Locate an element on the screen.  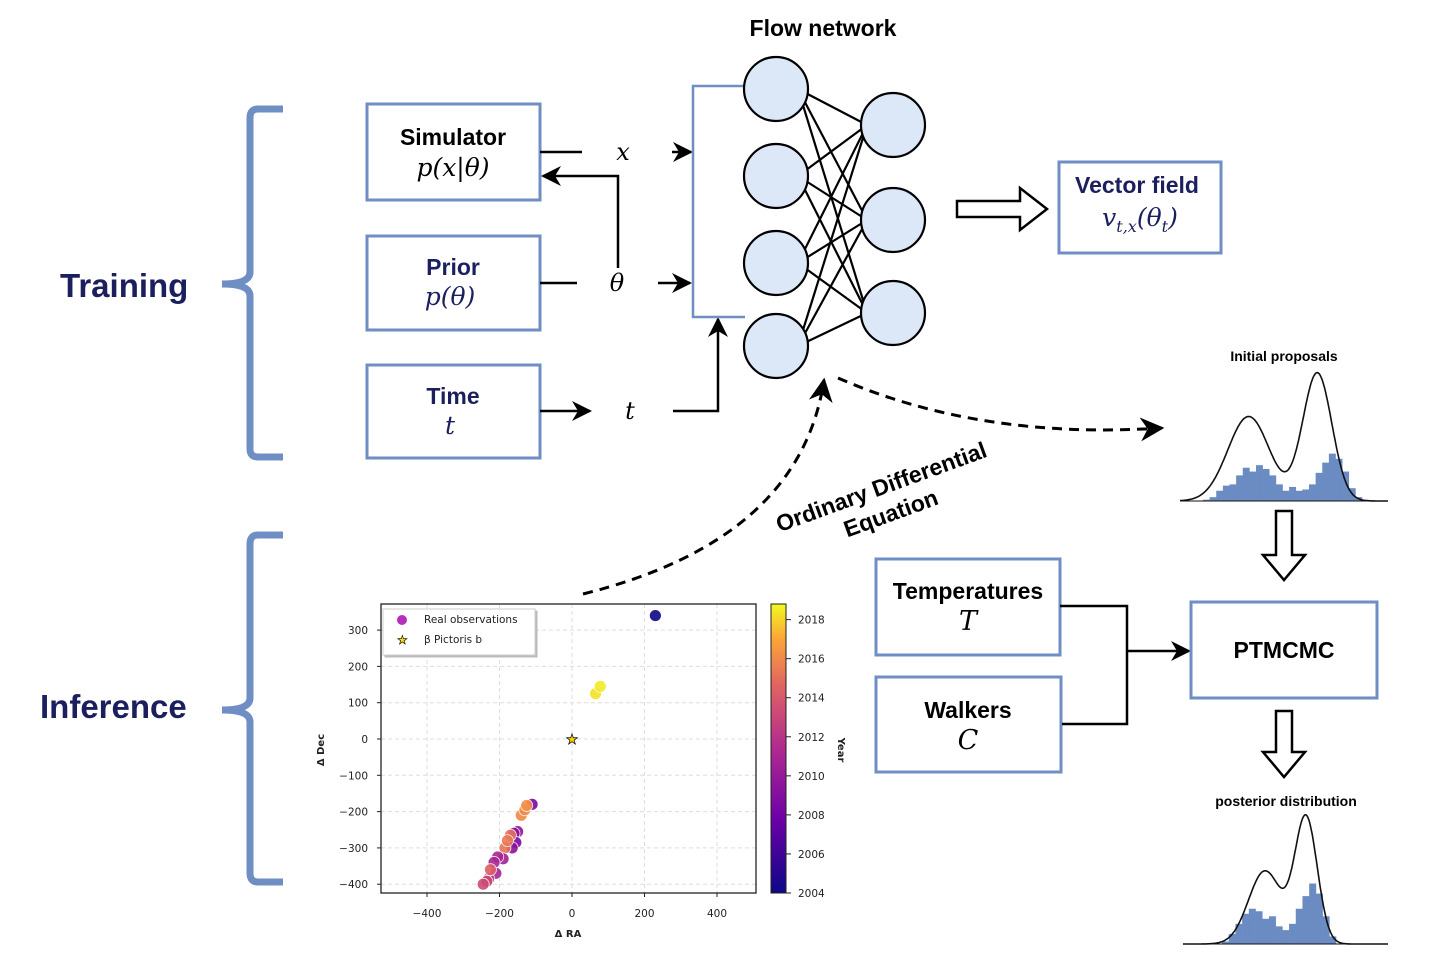
walkers-box: Walkers C is located at coordinates (968, 724).